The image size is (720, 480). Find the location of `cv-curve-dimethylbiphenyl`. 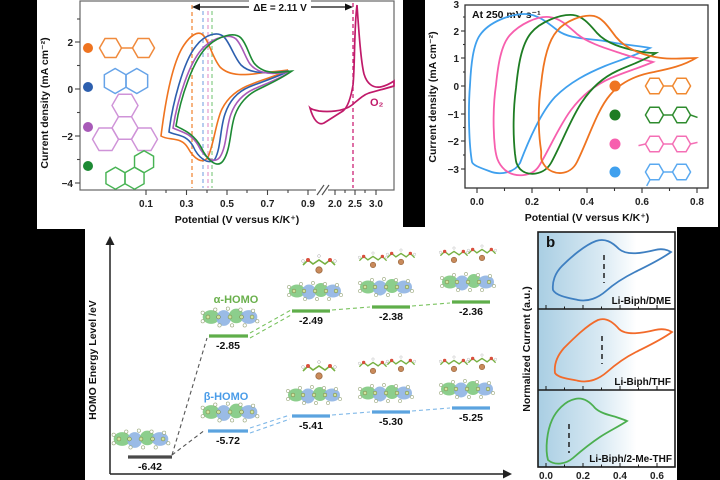

cv-curve-dimethylbiphenyl is located at coordinates (574, 96).